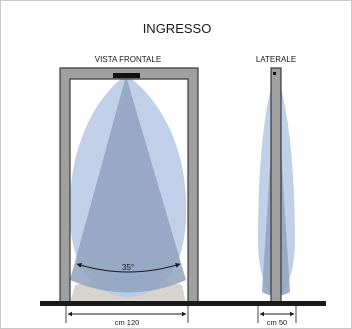  I want to click on diagram-title: INGRESSO, so click(177, 28).